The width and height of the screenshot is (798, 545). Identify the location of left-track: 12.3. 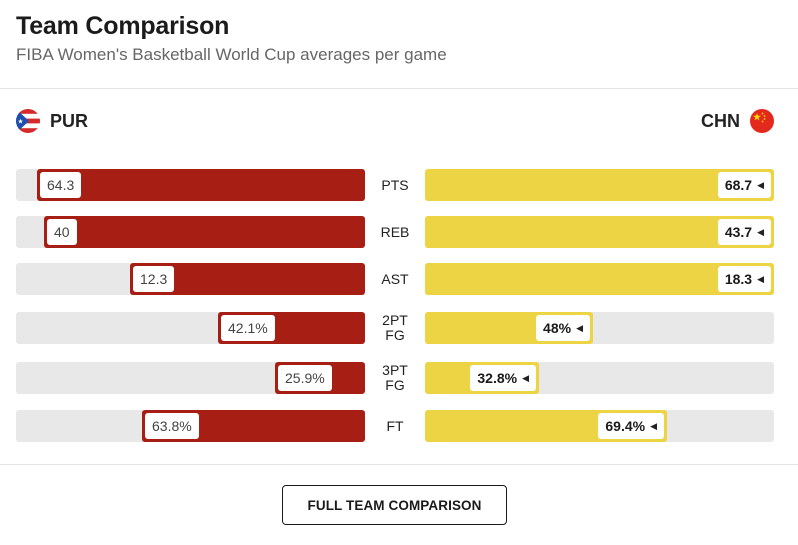
(190, 279).